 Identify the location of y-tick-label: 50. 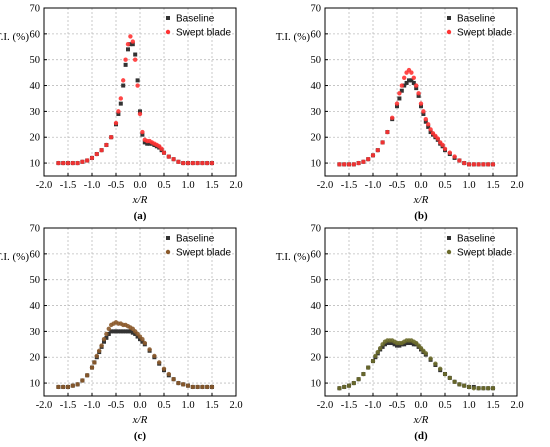
(316, 60).